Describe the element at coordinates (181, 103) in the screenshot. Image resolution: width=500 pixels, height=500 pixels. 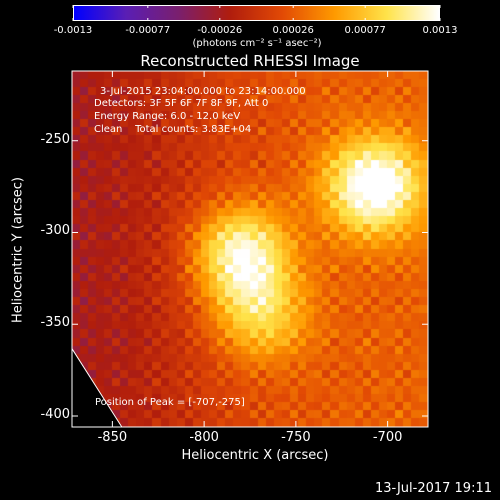
I see `detectors-annotation: Detectors: 3F 5F 6F 7F 8F 9F, Att 0` at that location.